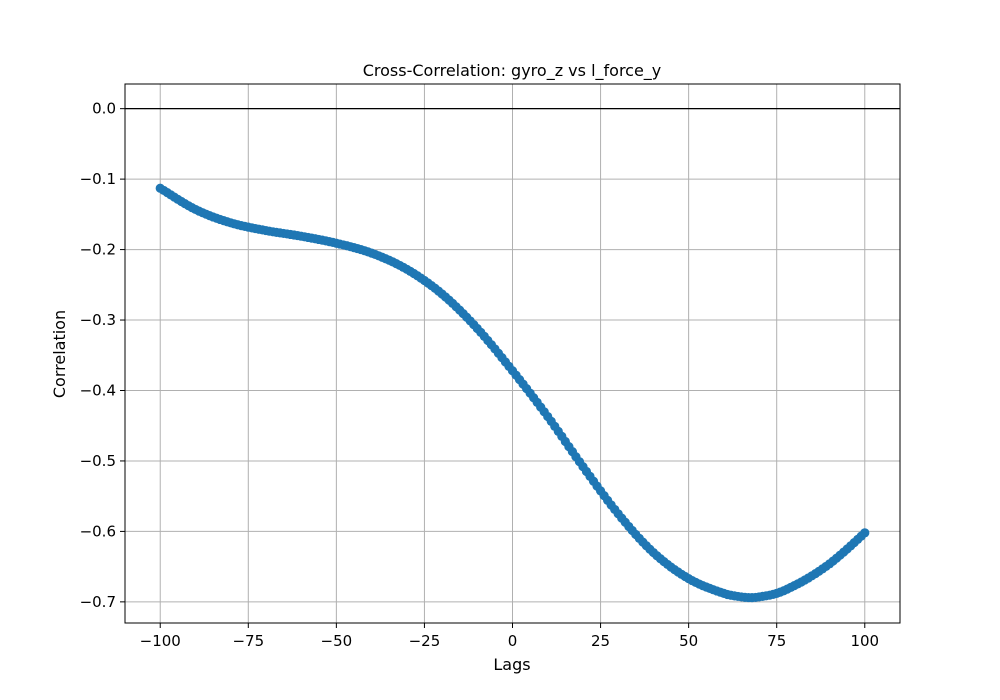 The height and width of the screenshot is (700, 1000). What do you see at coordinates (98, 390) in the screenshot?
I see `y-tick-label: −0.4` at bounding box center [98, 390].